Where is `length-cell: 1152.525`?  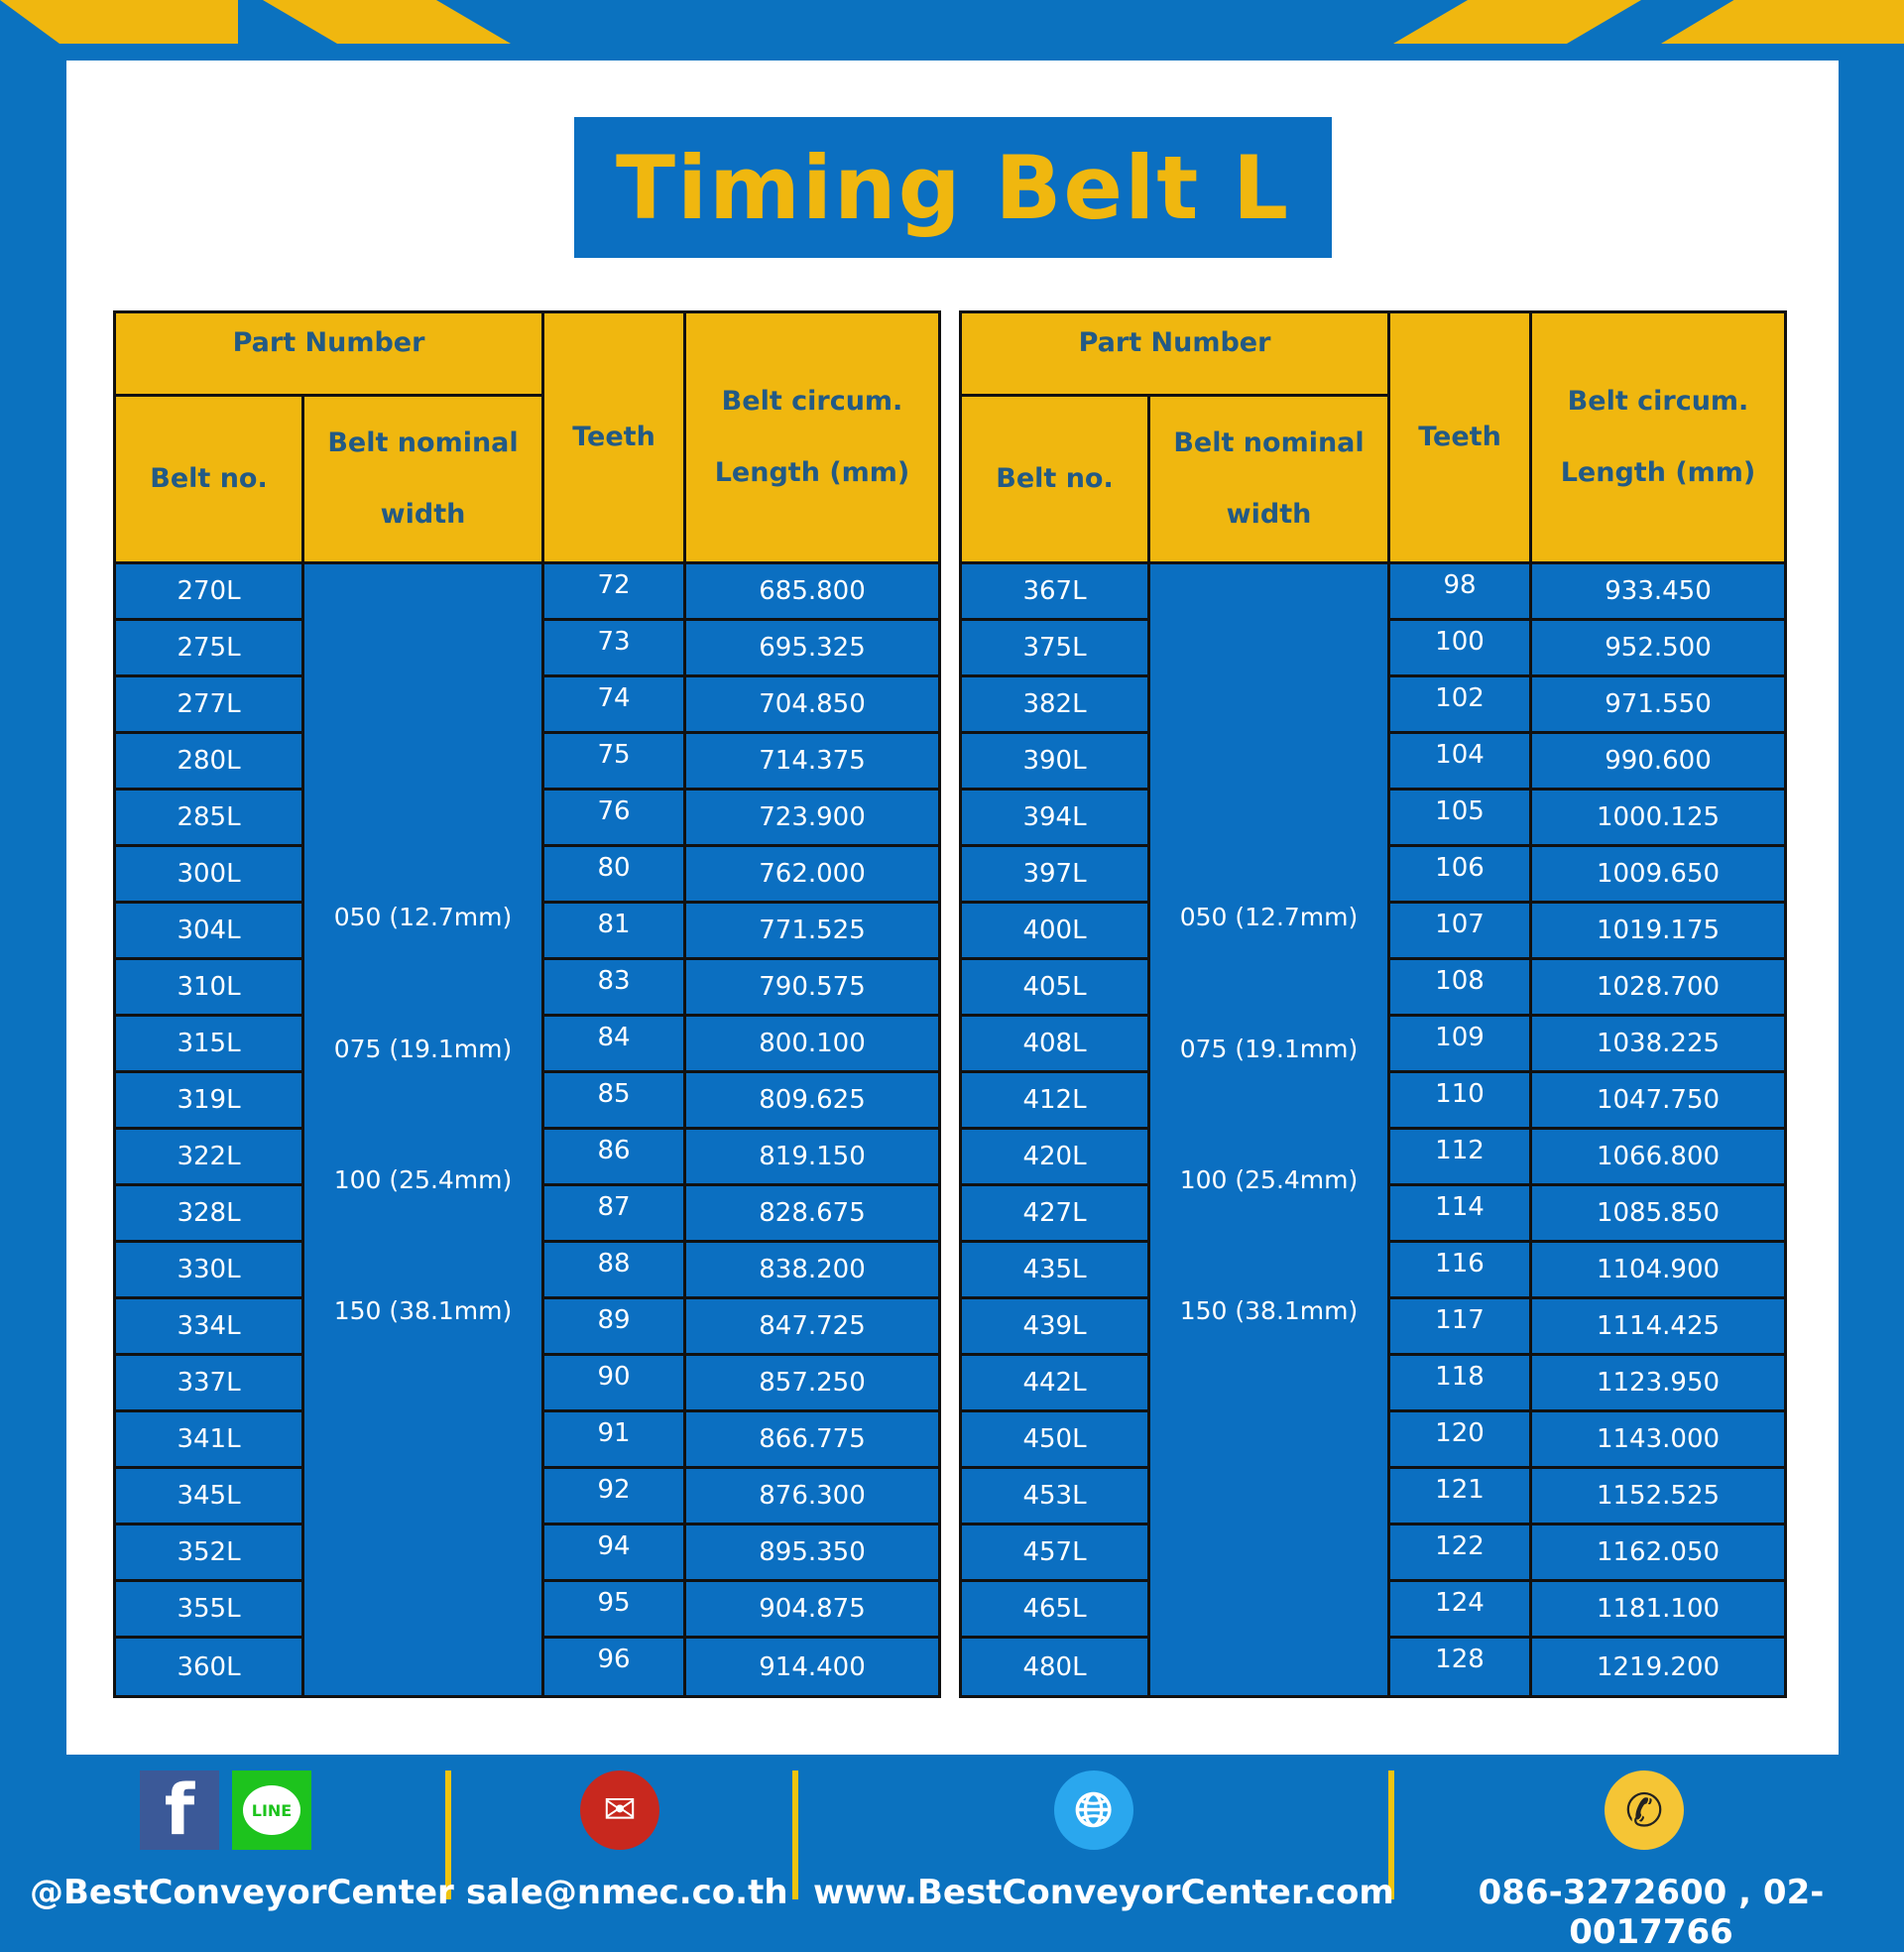 length-cell: 1152.525 is located at coordinates (1658, 1497).